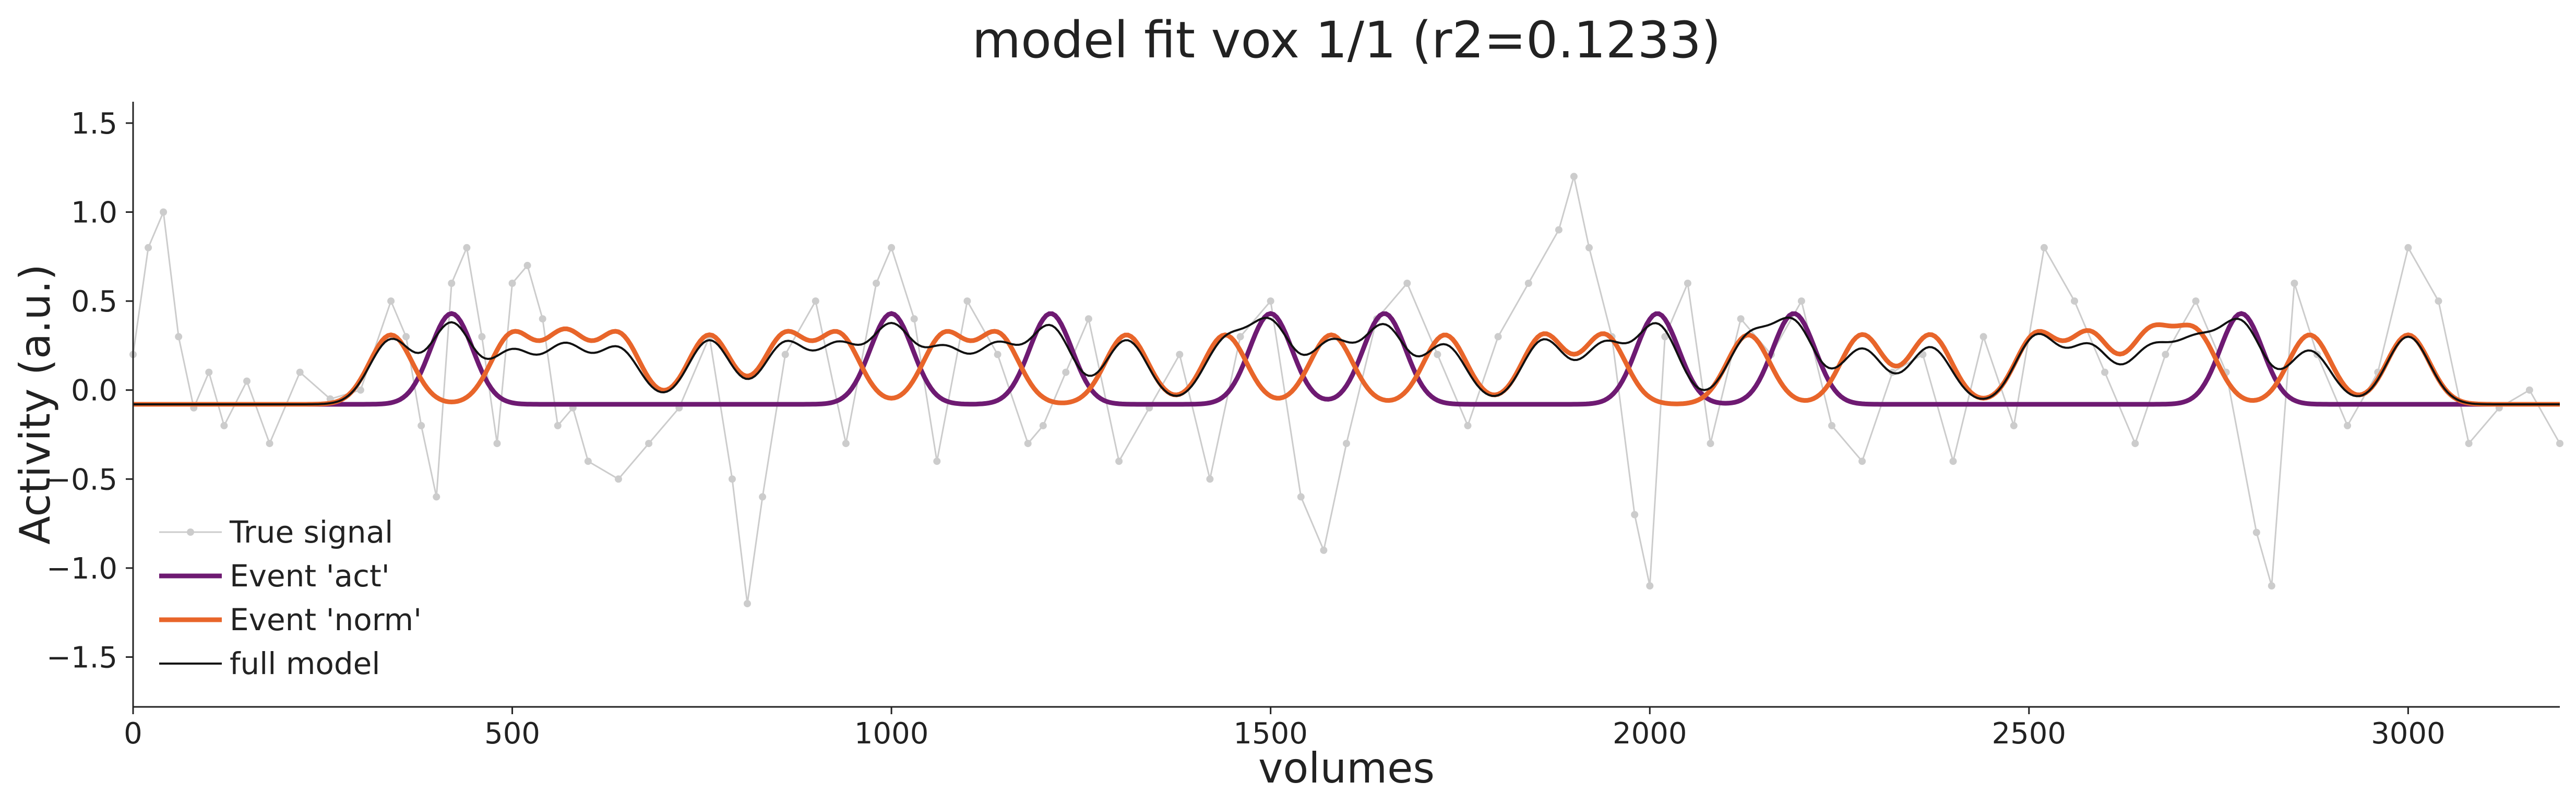  Describe the element at coordinates (2029, 734) in the screenshot. I see `x-tick-label: 2500` at that location.